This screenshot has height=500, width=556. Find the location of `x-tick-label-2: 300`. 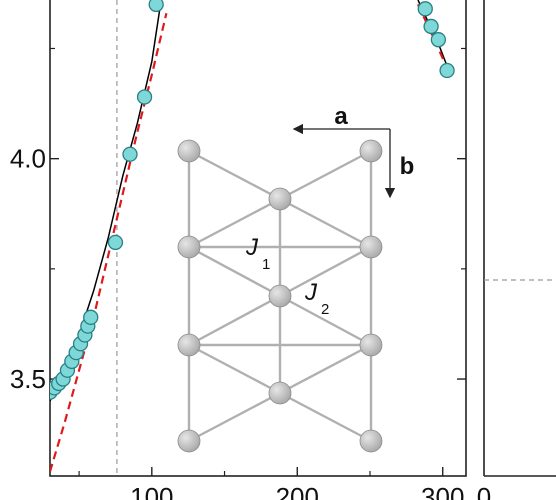

x-tick-label-2: 300 is located at coordinates (442, 491).